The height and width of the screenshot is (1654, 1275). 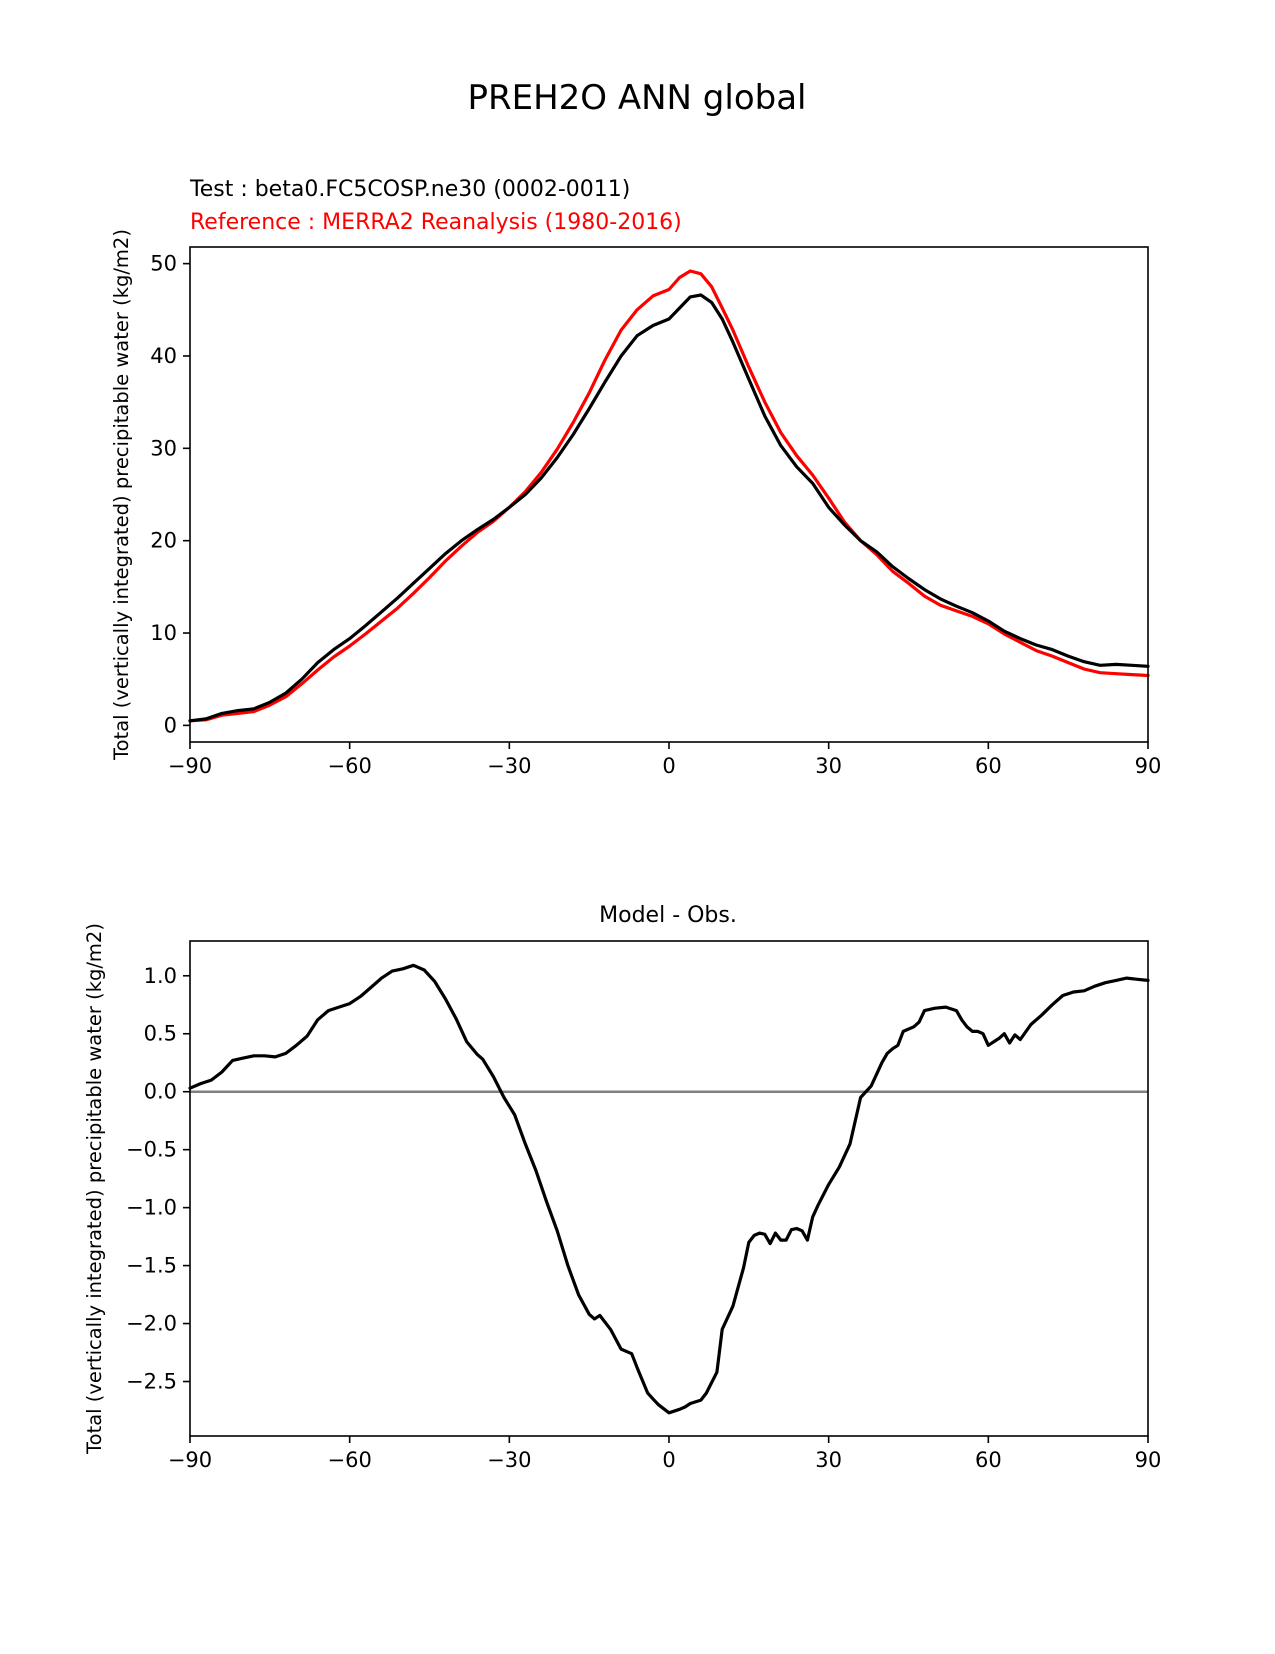 I want to click on y-tick-label: 10, so click(x=163, y=633).